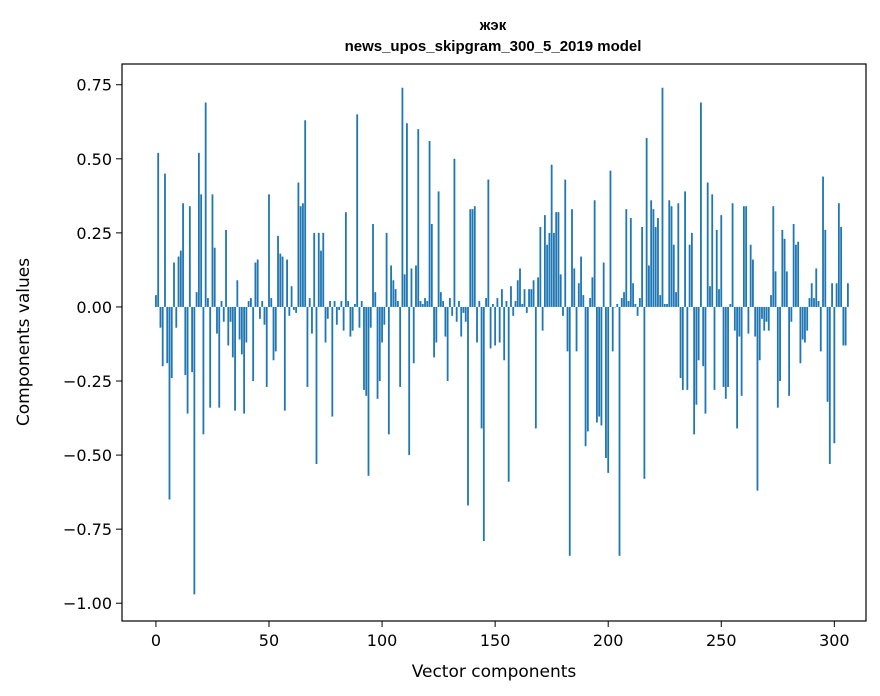  Describe the element at coordinates (608, 640) in the screenshot. I see `x-tick-label: 200` at that location.